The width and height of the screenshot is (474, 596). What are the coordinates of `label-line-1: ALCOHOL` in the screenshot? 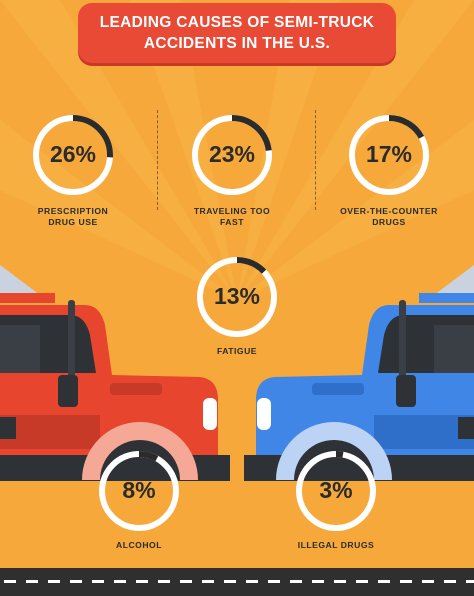 It's located at (139, 545).